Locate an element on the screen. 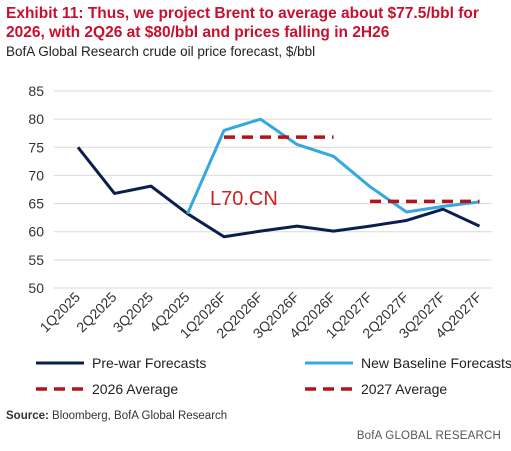 This screenshot has width=511, height=451. y-tick-label: 50 is located at coordinates (36, 288).